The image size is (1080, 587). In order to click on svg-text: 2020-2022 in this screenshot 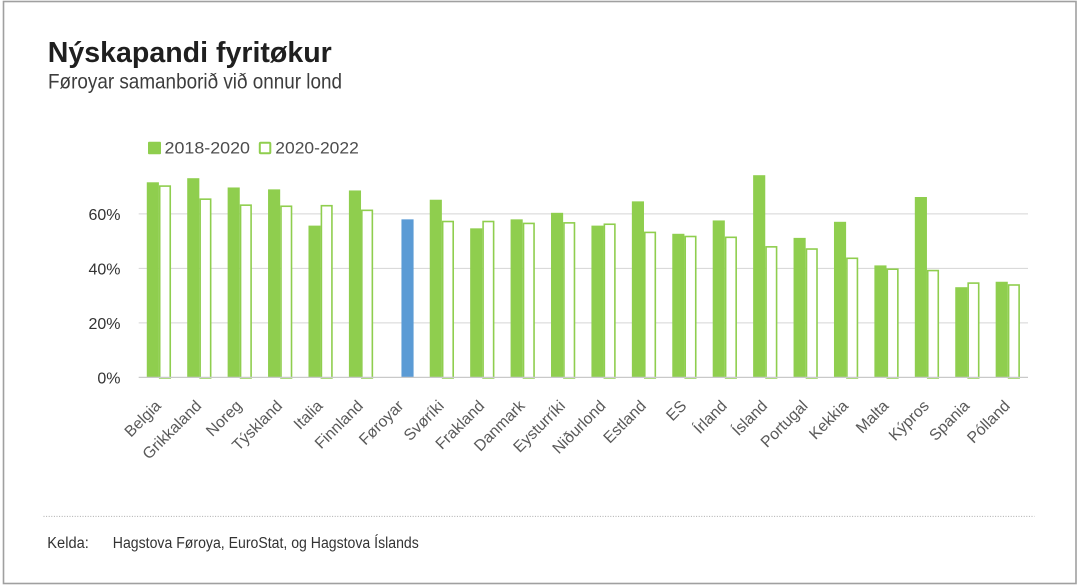, I will do `click(317, 148)`.